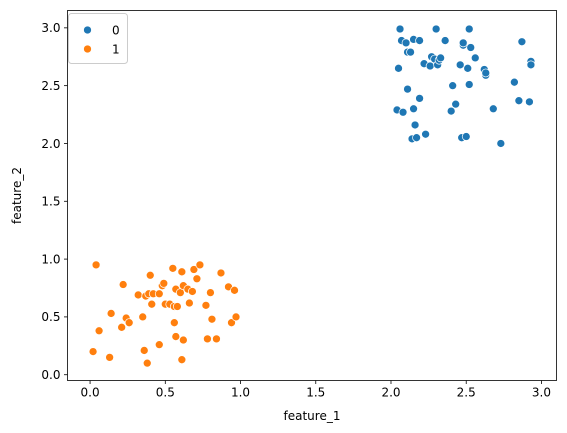 The height and width of the screenshot is (433, 567). What do you see at coordinates (390, 393) in the screenshot?
I see `x-tick-label: 2.0` at bounding box center [390, 393].